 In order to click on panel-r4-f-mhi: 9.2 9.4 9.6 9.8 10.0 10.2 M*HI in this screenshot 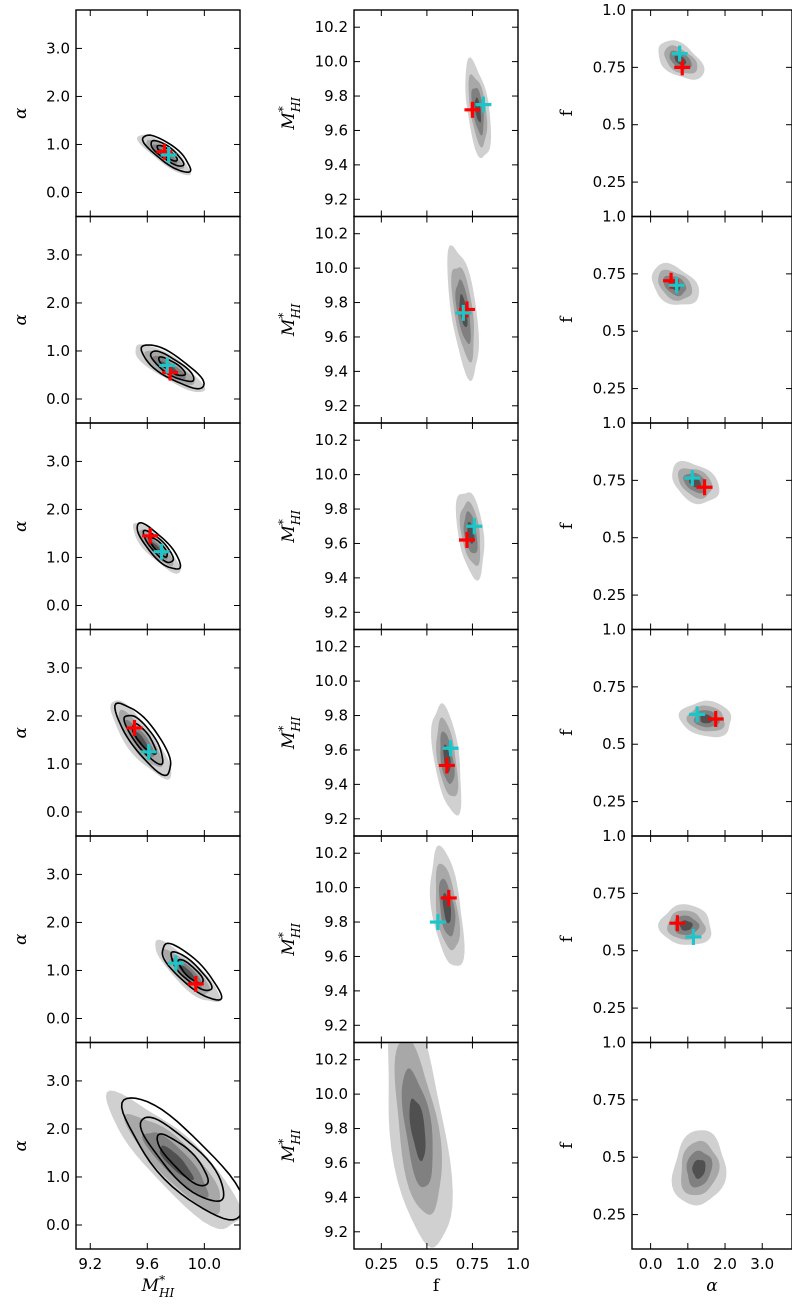, I will do `click(397, 732)`.